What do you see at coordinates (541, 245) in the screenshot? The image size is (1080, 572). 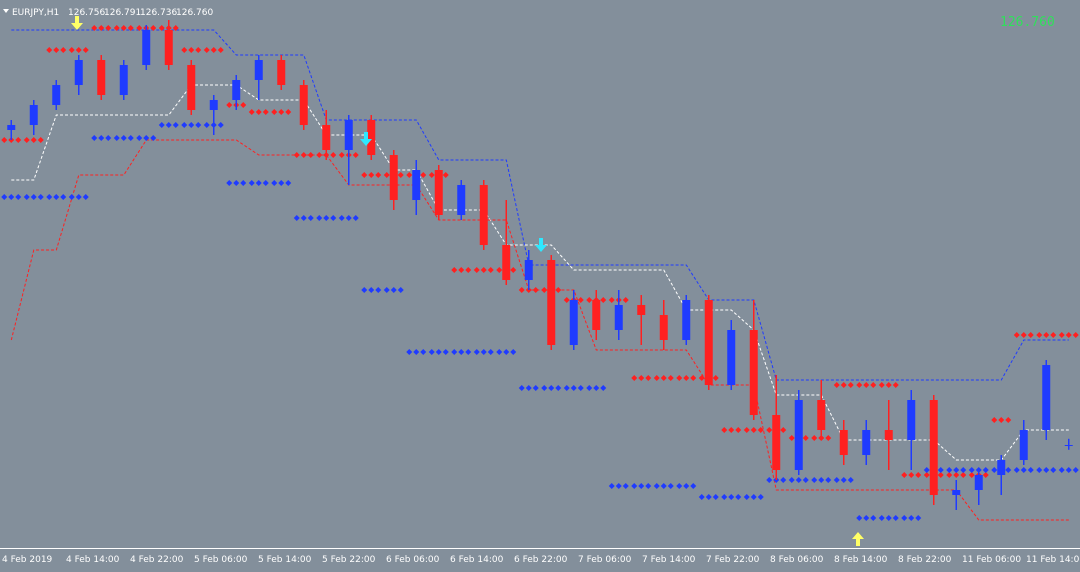 I see `sell-arrow` at bounding box center [541, 245].